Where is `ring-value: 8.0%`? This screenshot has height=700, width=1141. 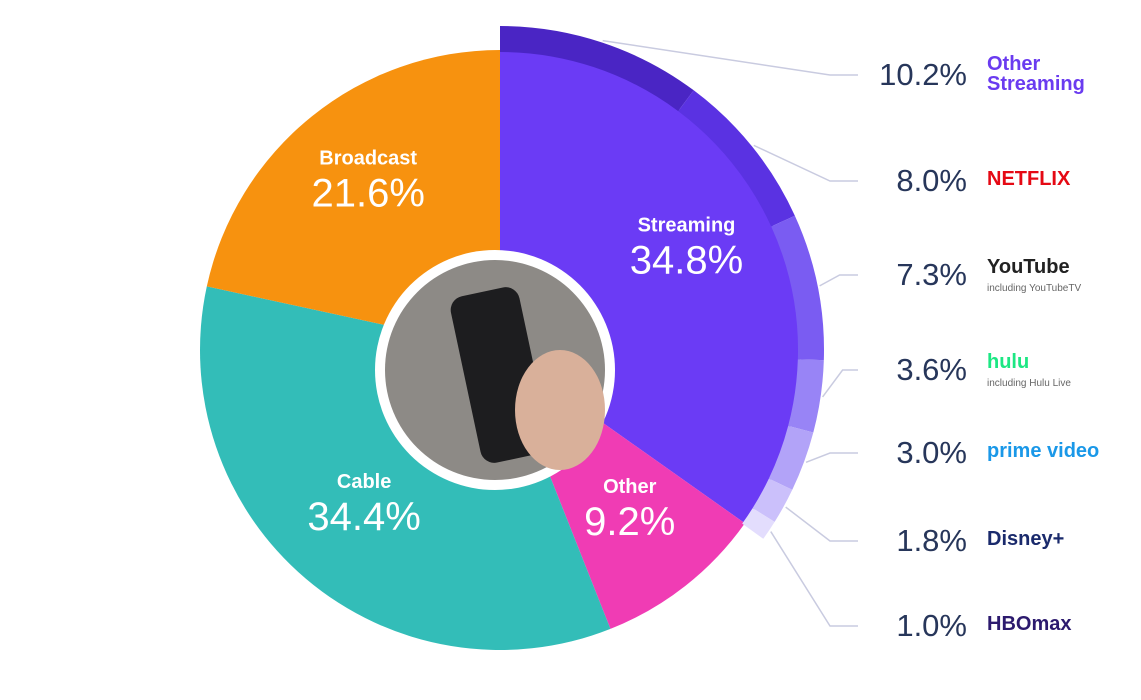 ring-value: 8.0% is located at coordinates (931, 180).